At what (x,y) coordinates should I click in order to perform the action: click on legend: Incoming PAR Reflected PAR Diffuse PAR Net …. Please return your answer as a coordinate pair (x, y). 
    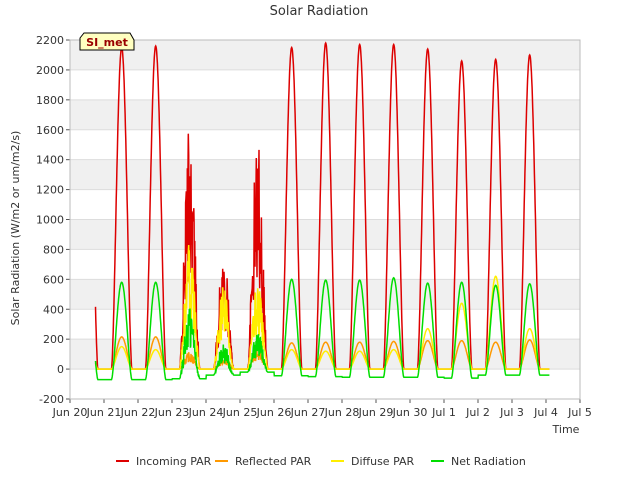
    Looking at the image, I should click on (321, 461).